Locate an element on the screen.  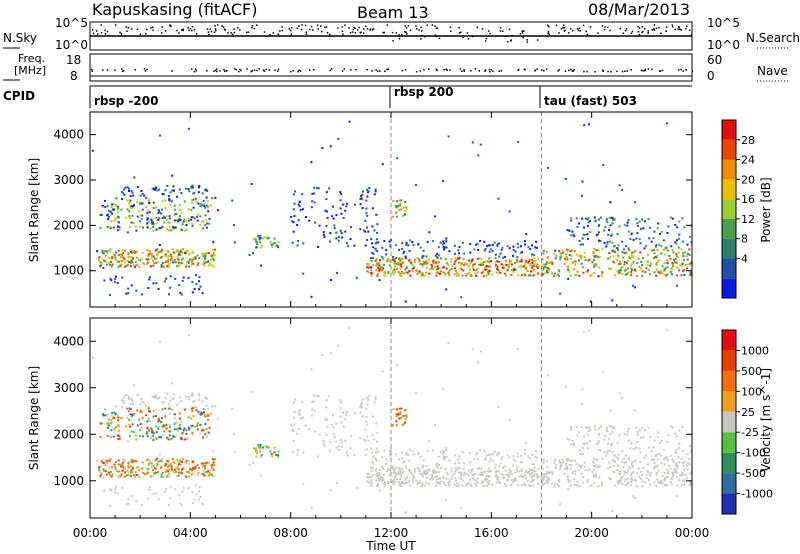
freq-right-tick-bottom: 0 is located at coordinates (711, 76).